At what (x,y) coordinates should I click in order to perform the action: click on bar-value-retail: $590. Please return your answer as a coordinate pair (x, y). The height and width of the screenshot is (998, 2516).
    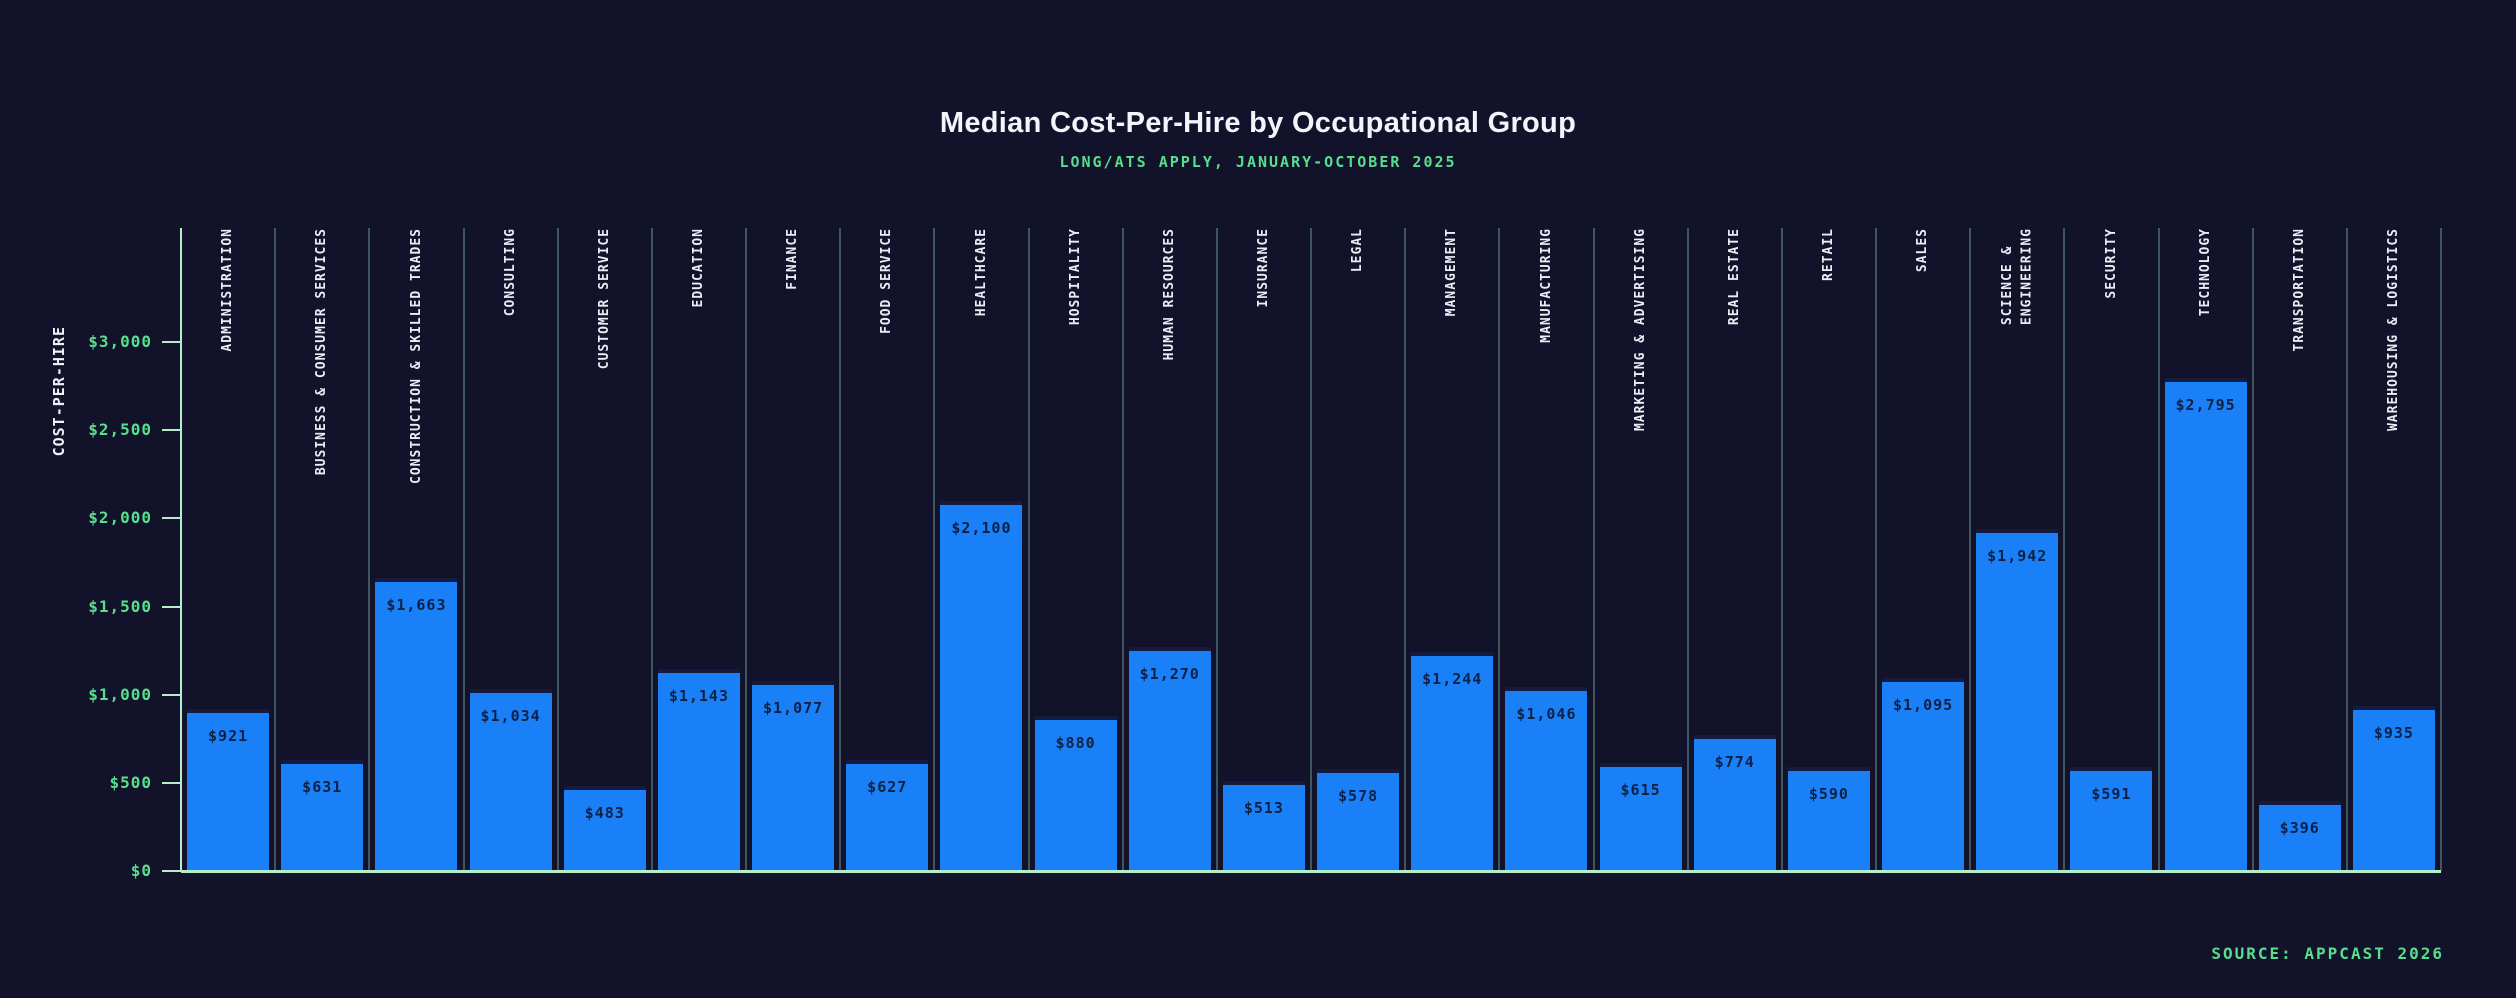
    Looking at the image, I should click on (1828, 793).